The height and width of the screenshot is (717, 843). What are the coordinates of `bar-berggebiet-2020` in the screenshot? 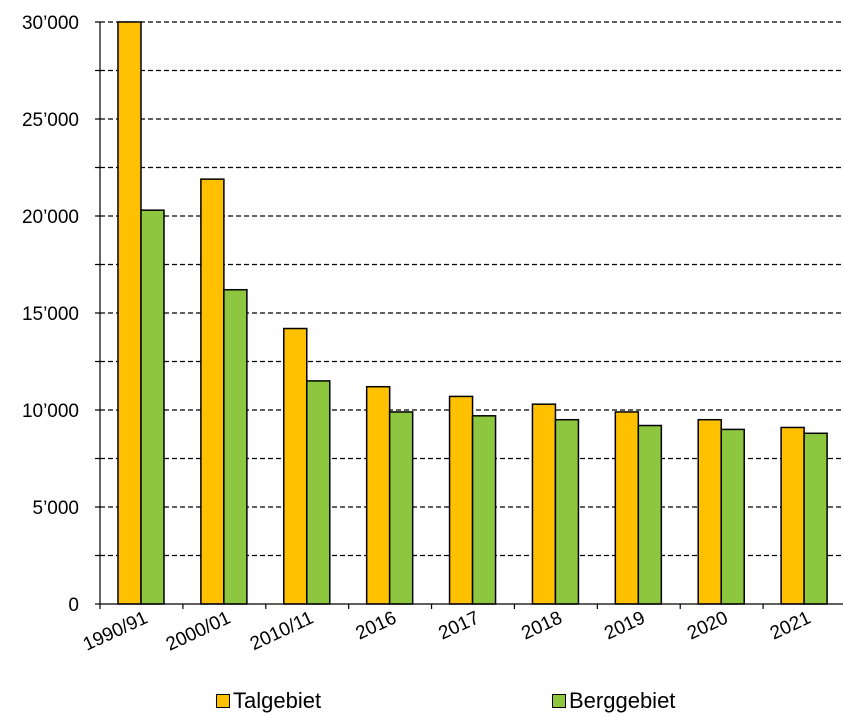 It's located at (732, 516).